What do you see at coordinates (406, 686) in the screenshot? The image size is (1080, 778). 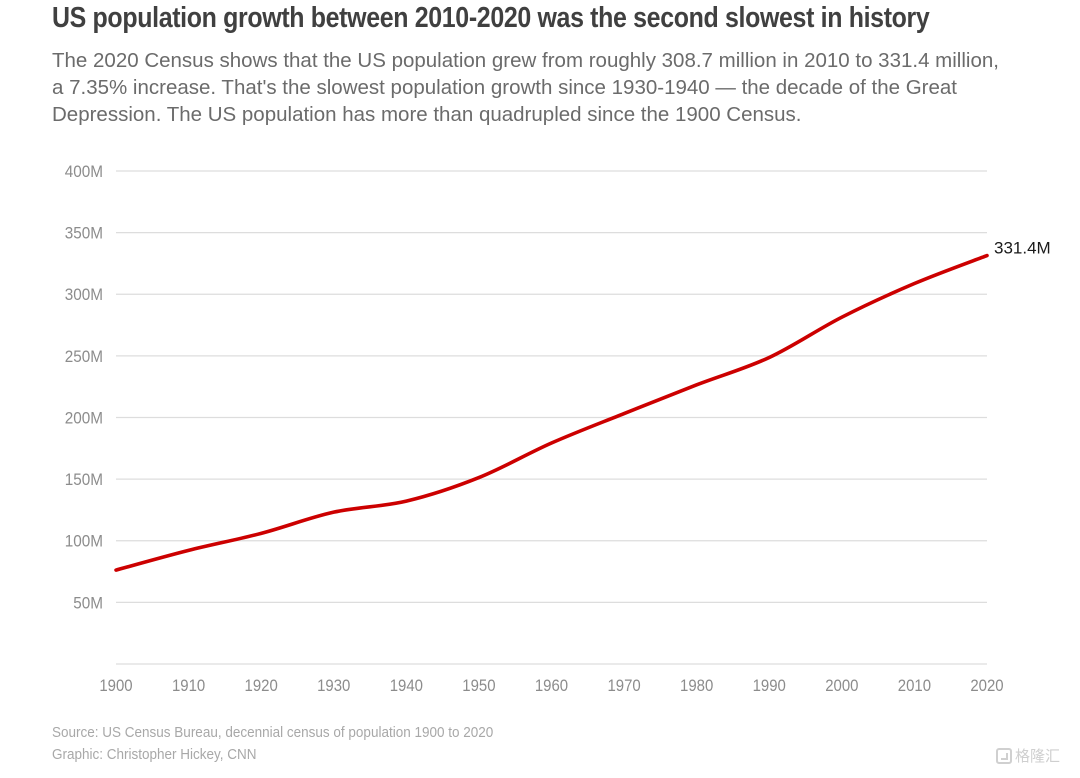 I see `x-tick-label: 1940` at bounding box center [406, 686].